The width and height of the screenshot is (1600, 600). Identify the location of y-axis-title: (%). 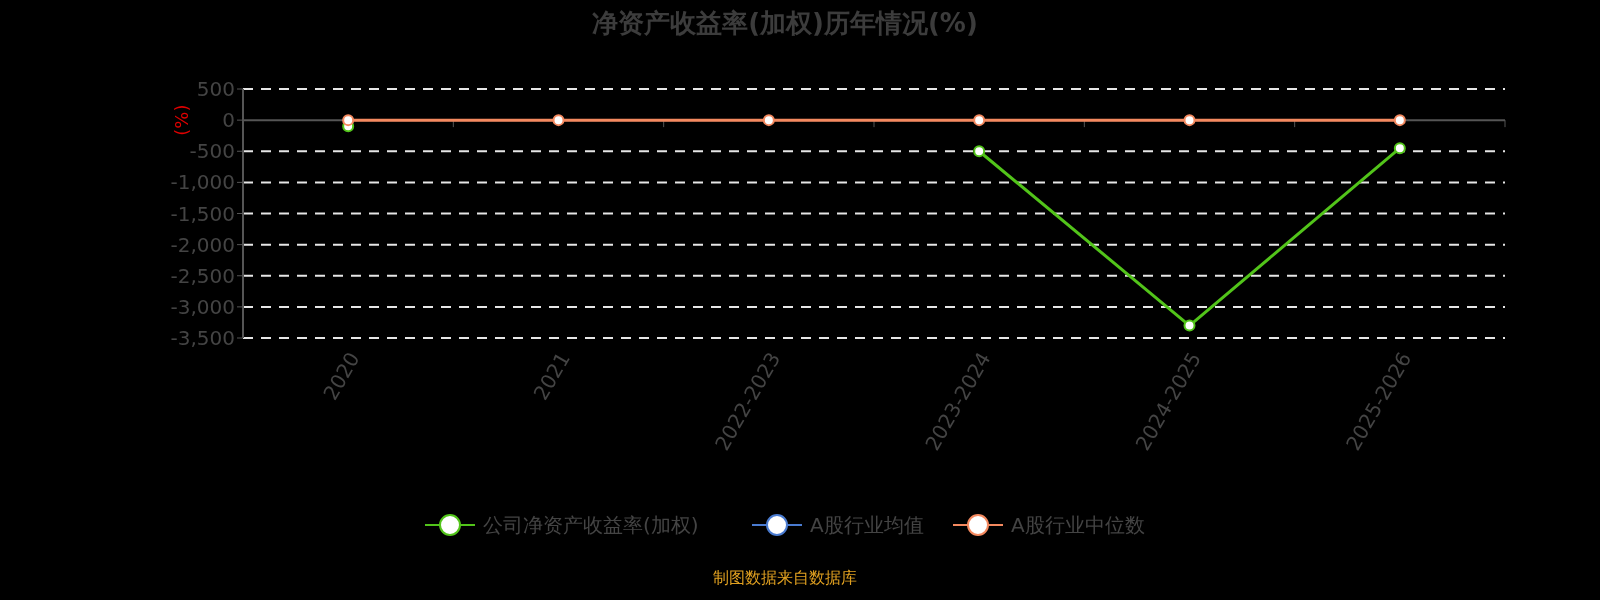
(181, 120).